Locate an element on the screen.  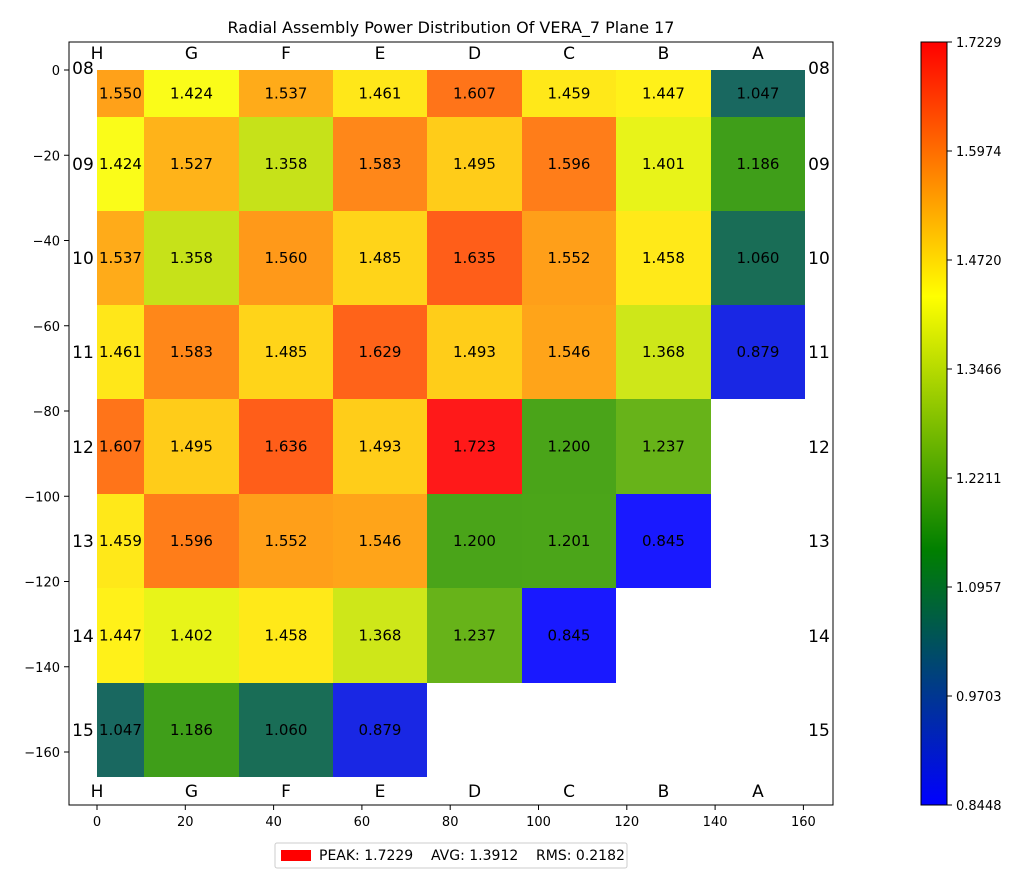
cell-value-label: 1.629 is located at coordinates (380, 352).